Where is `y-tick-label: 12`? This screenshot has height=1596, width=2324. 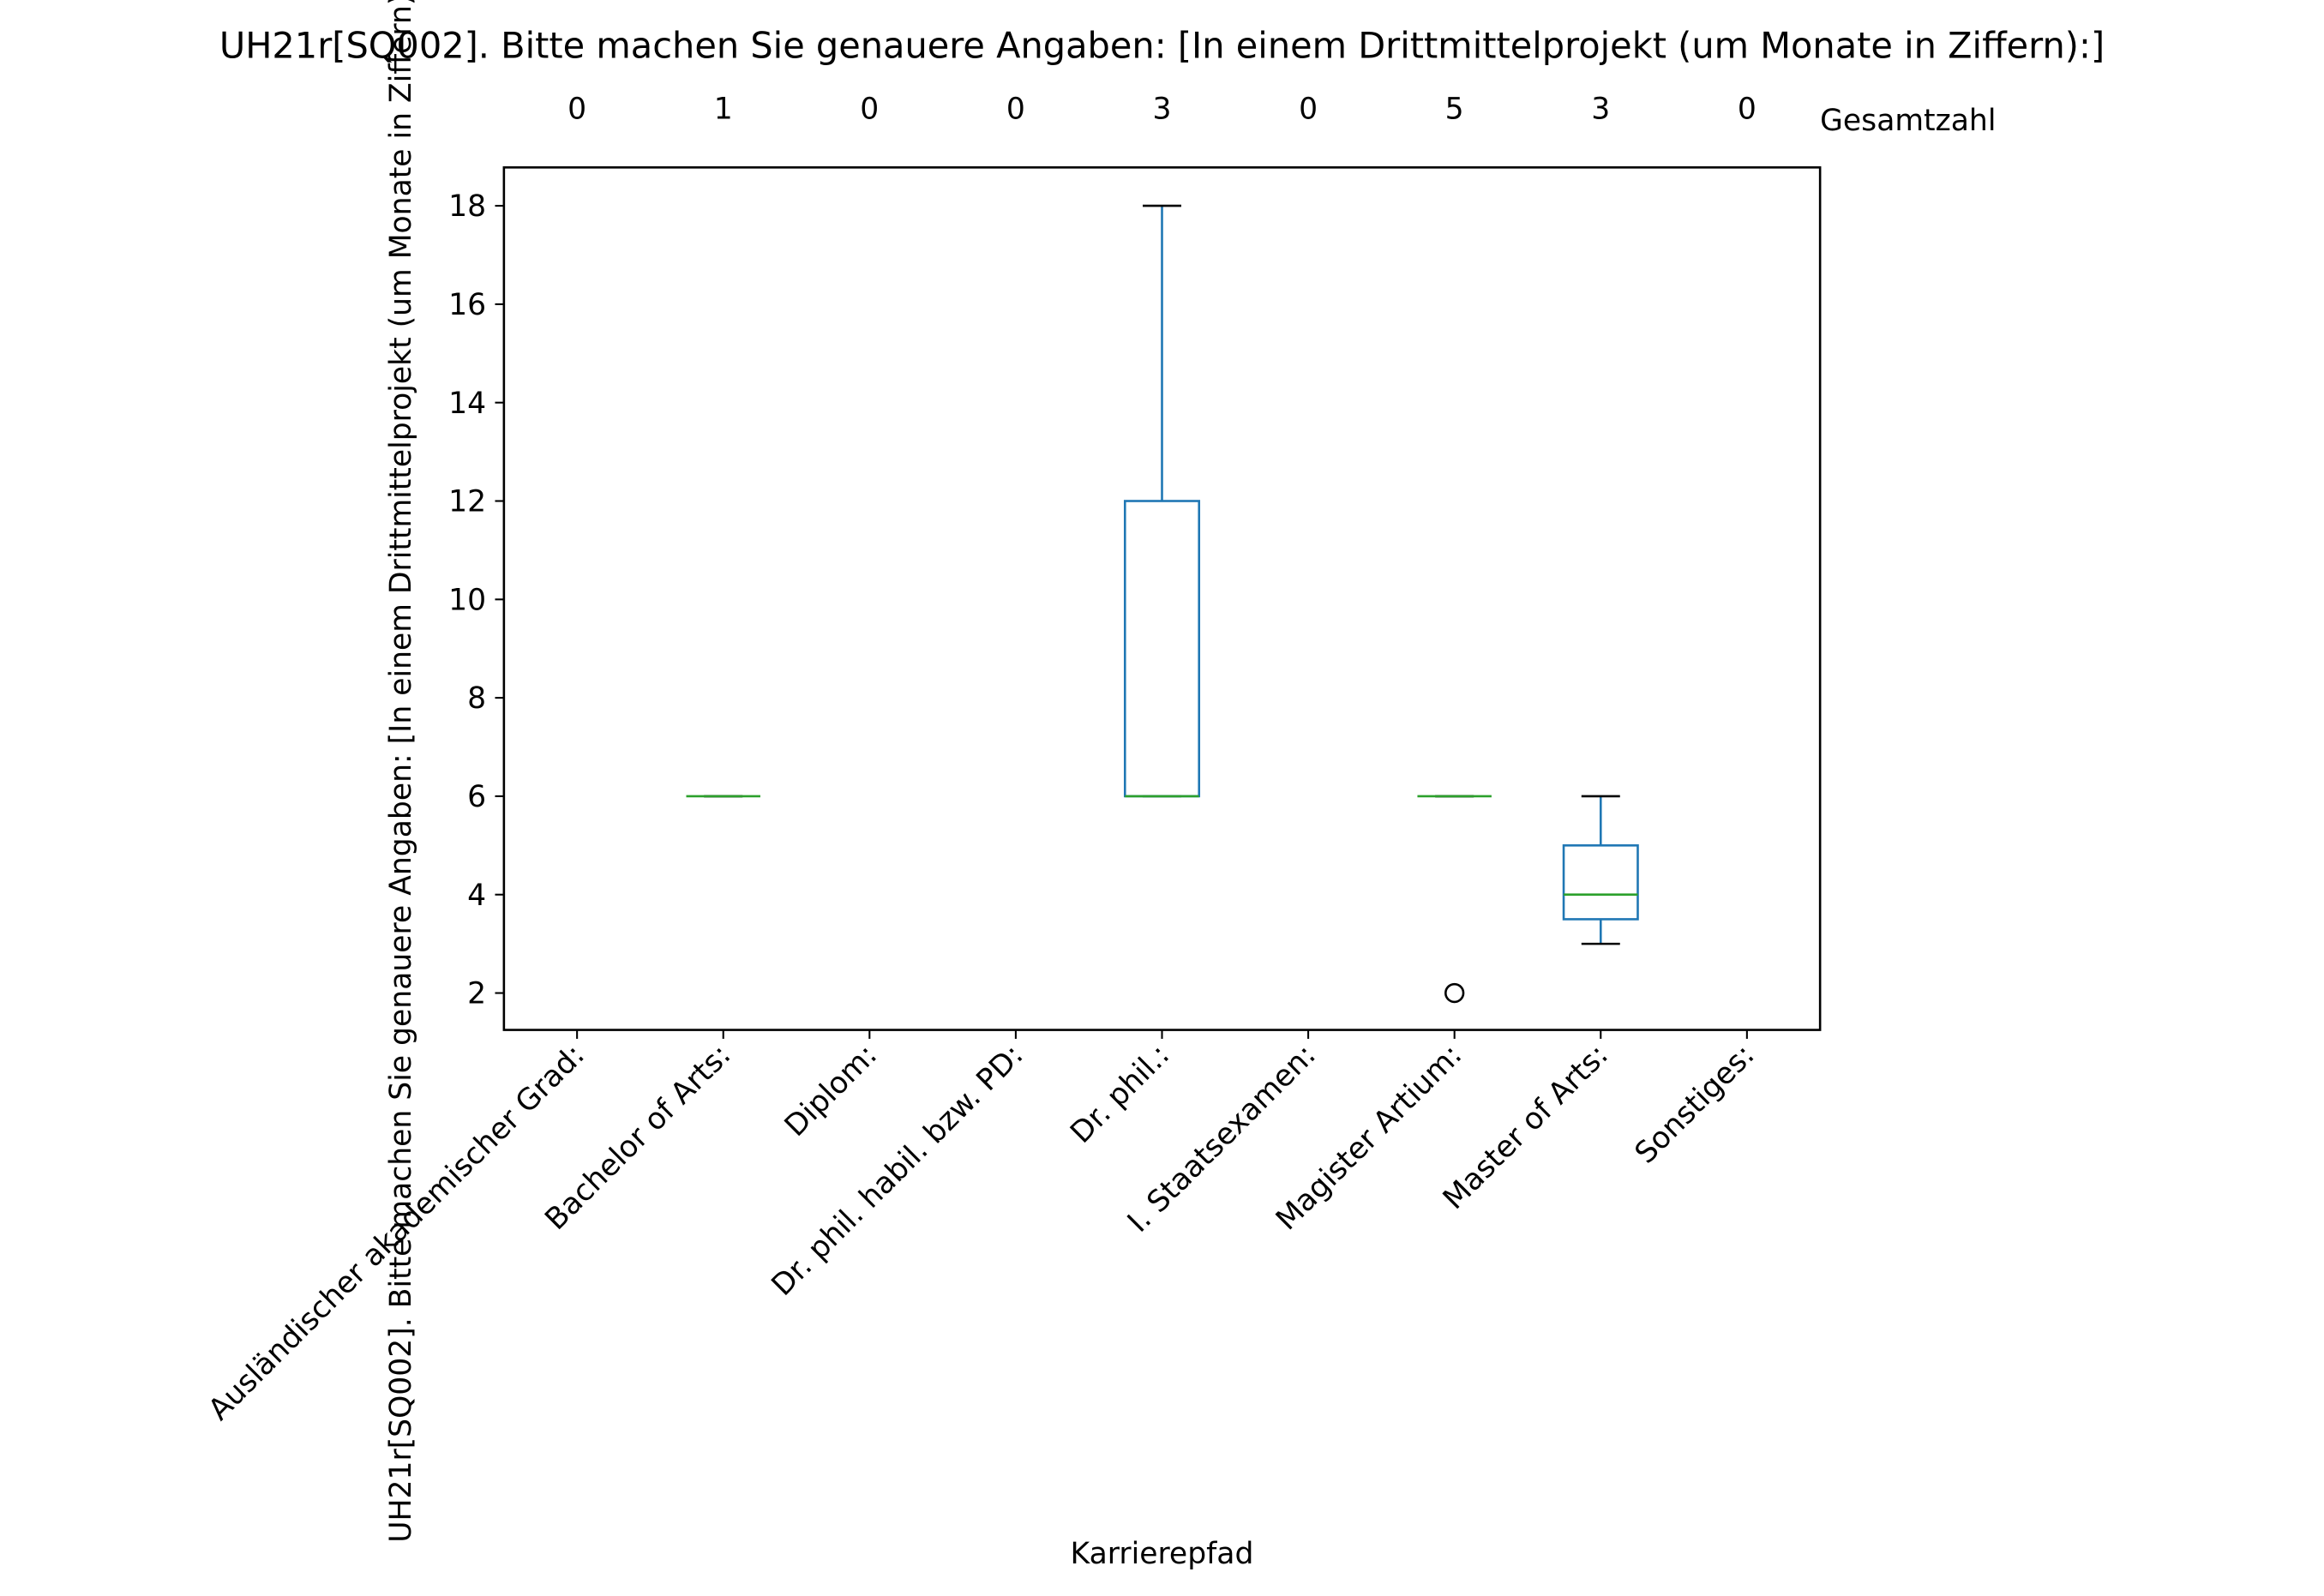
y-tick-label: 12 is located at coordinates (467, 502).